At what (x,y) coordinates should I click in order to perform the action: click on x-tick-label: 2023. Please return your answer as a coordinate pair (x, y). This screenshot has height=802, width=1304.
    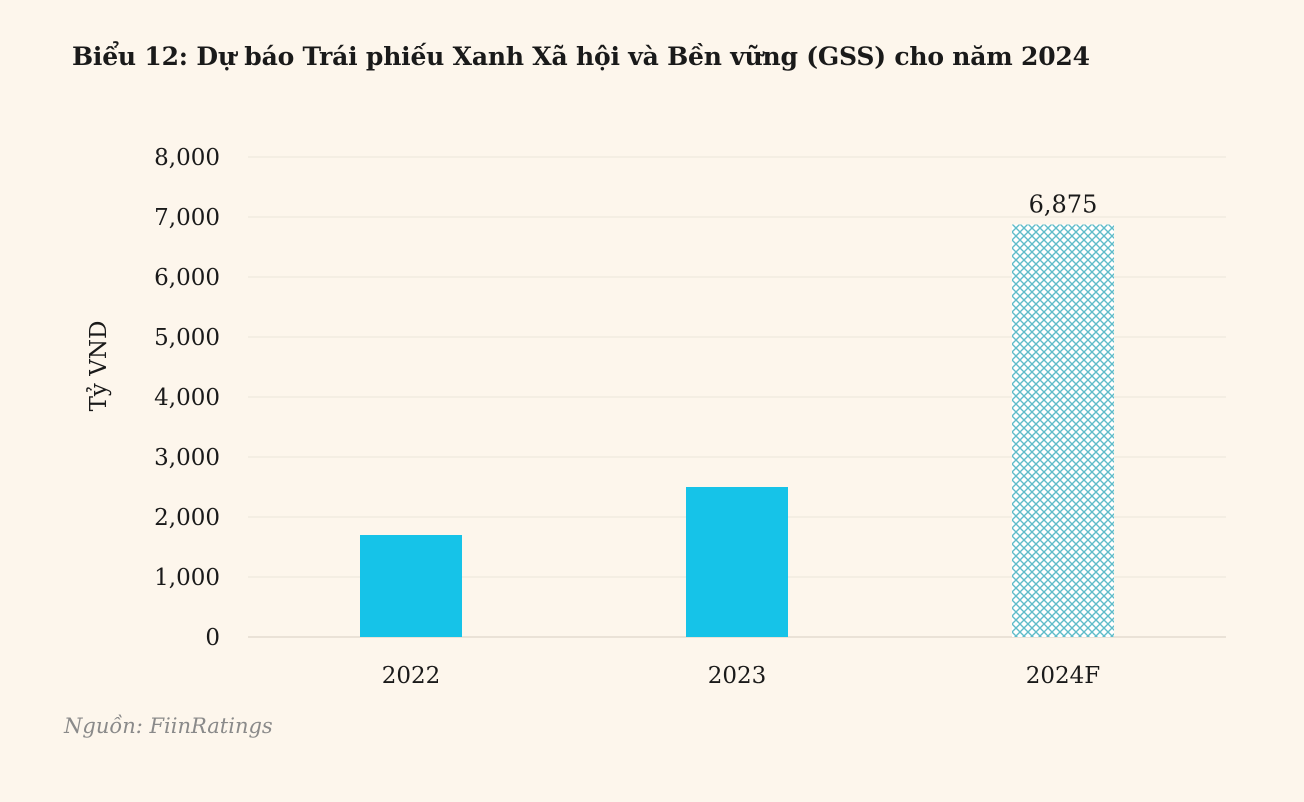
    Looking at the image, I should click on (737, 676).